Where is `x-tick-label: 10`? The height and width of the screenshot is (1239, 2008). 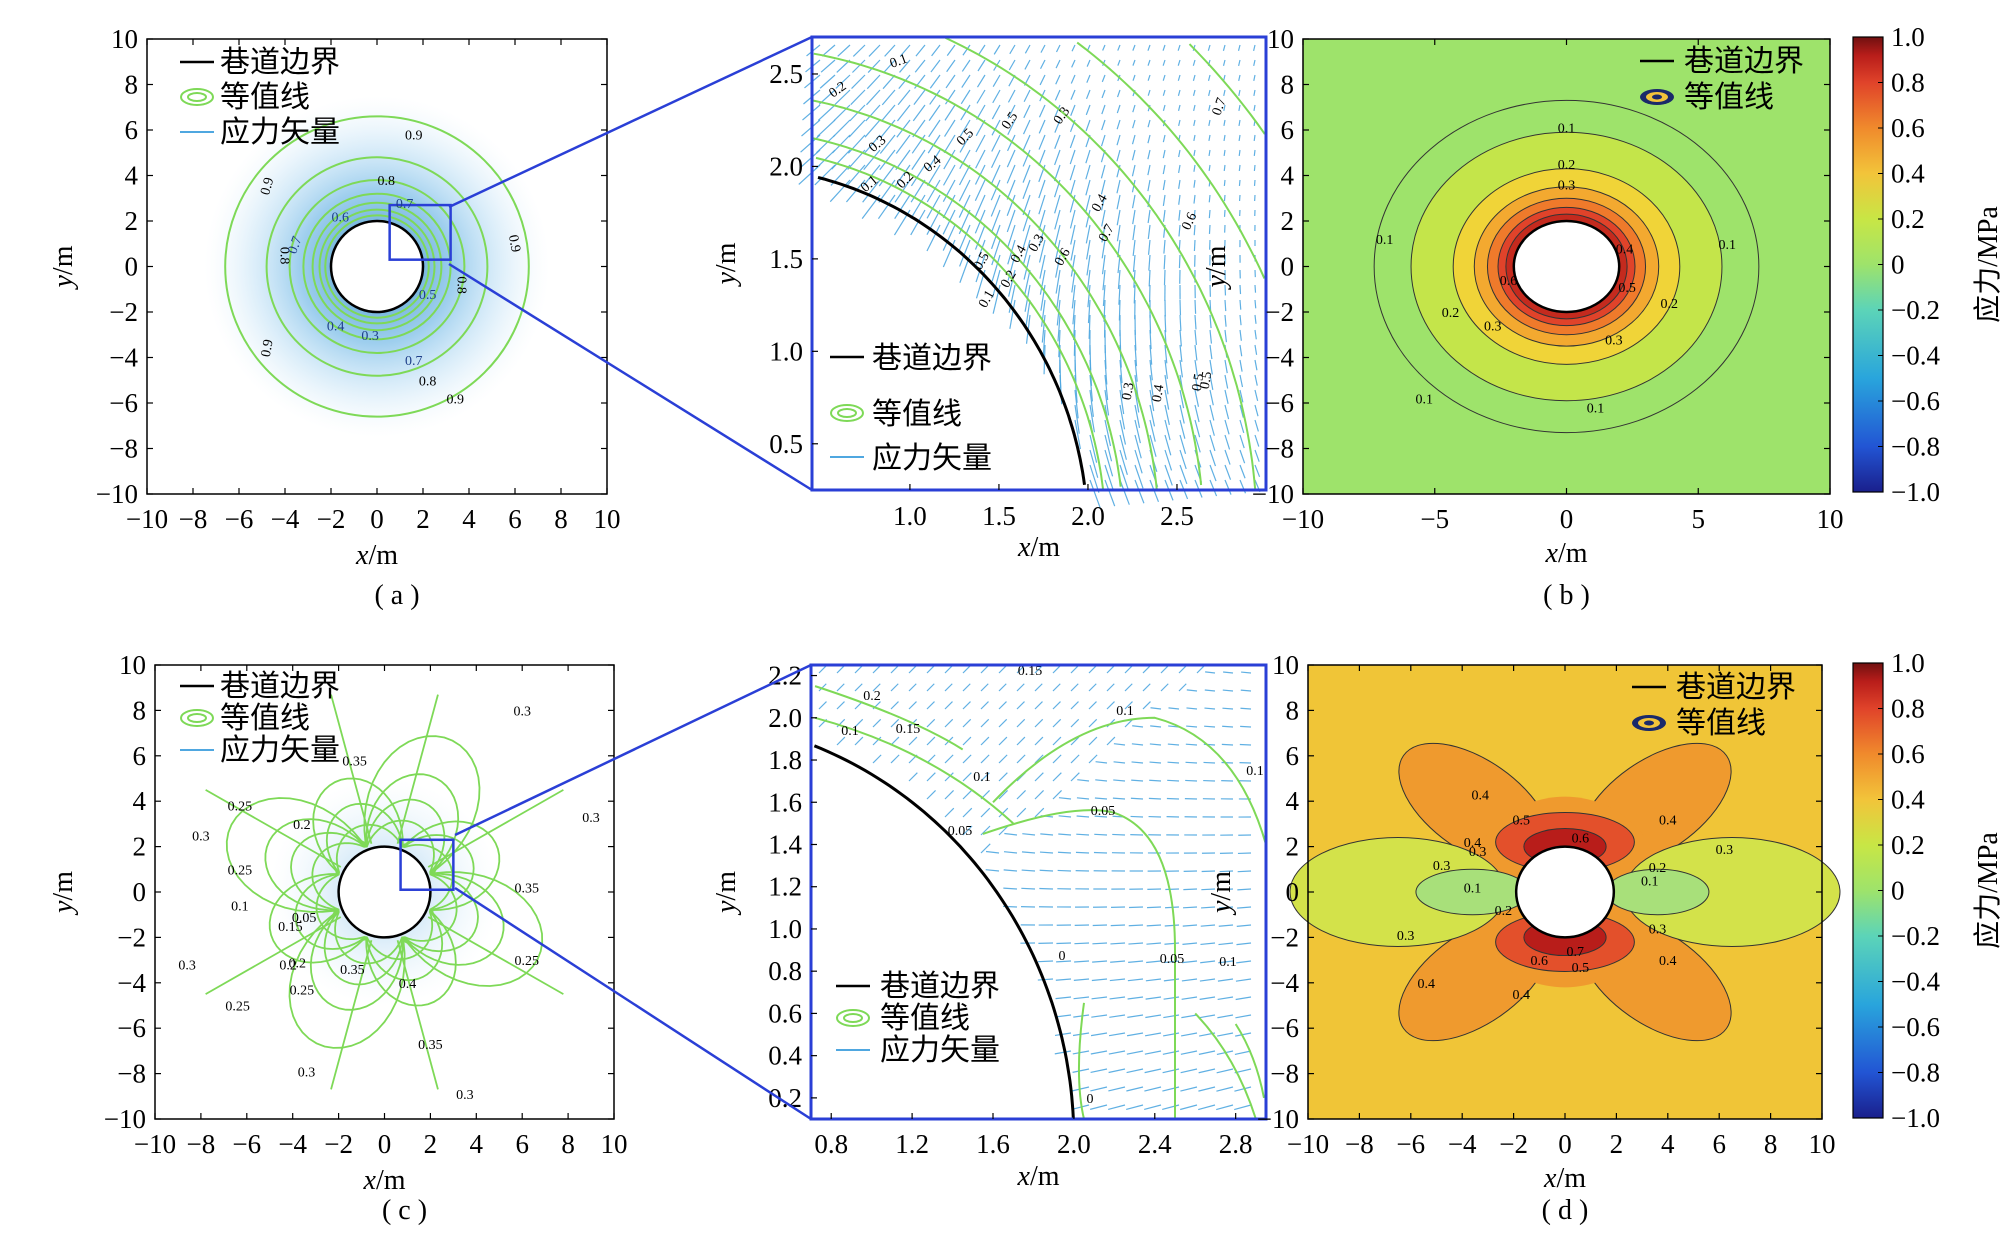
x-tick-label: 10 is located at coordinates (1822, 1144).